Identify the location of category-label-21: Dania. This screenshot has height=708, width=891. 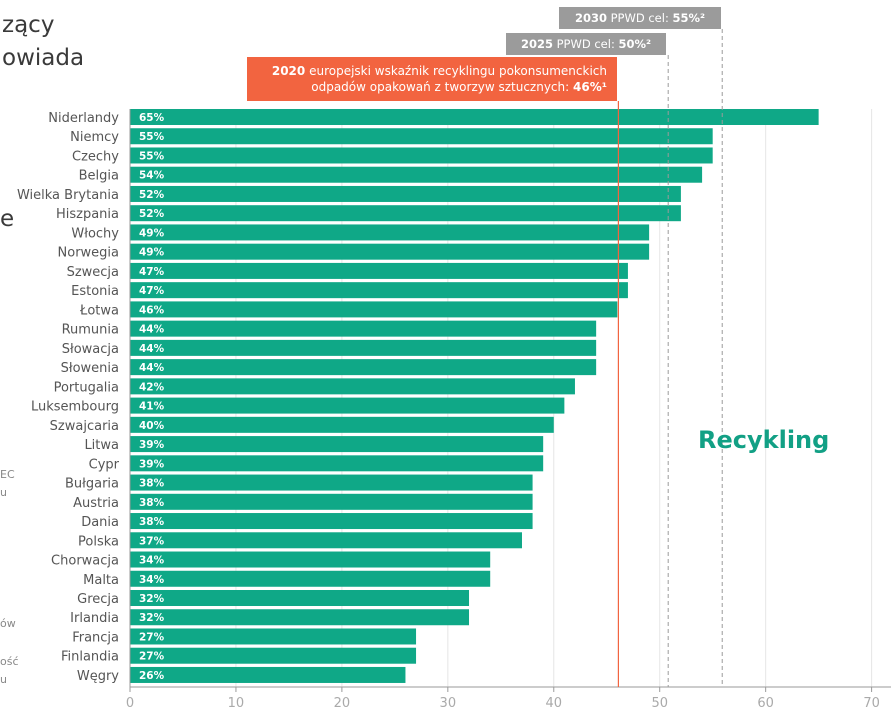
(100, 522).